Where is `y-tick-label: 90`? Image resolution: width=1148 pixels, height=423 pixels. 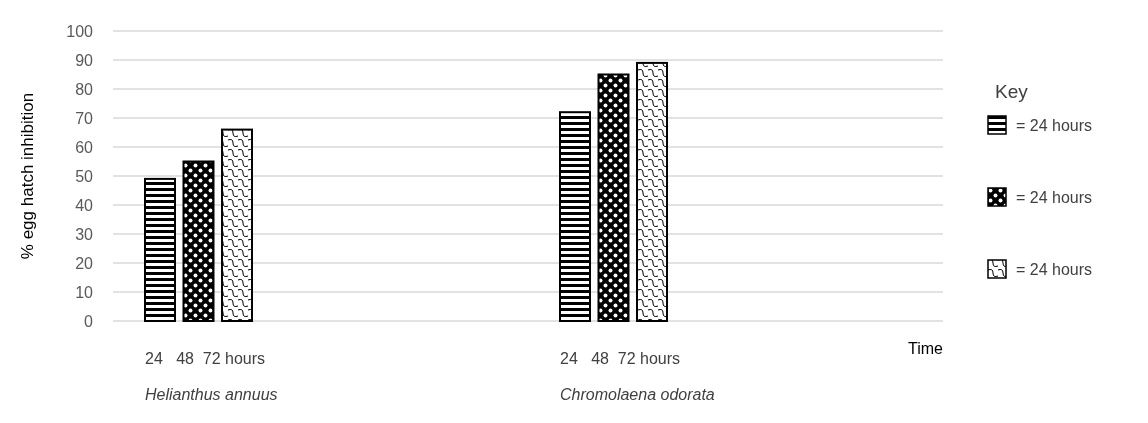
y-tick-label: 90 is located at coordinates (84, 60).